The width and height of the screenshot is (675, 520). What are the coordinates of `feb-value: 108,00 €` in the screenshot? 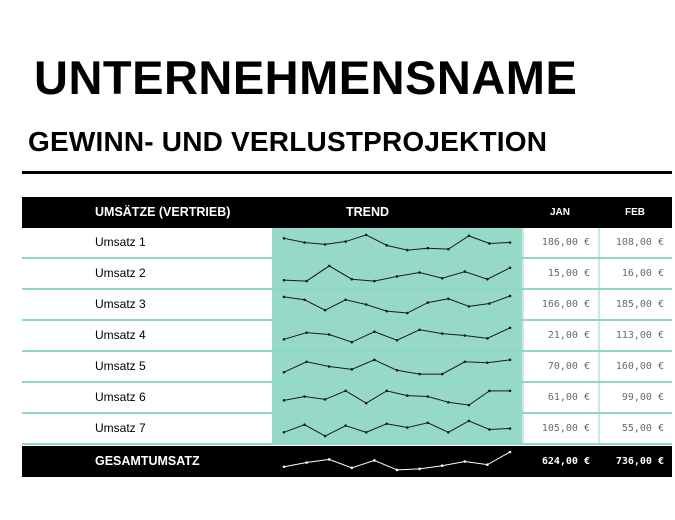 It's located at (635, 242).